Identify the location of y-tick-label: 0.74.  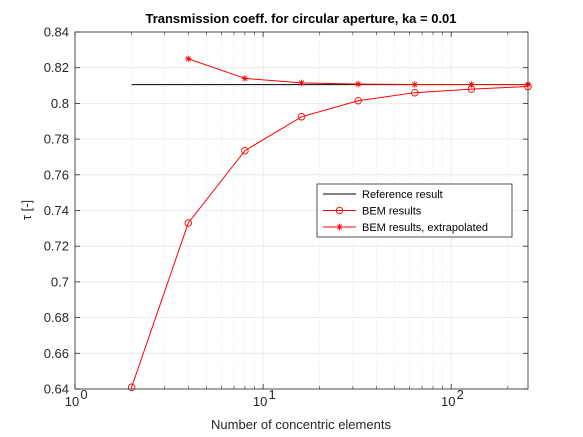
(56, 210).